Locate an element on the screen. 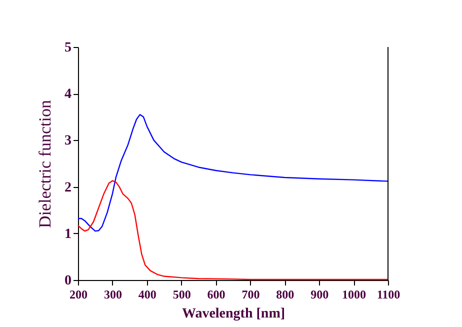 The image size is (462, 327). y-tick-label: 3 is located at coordinates (68, 141).